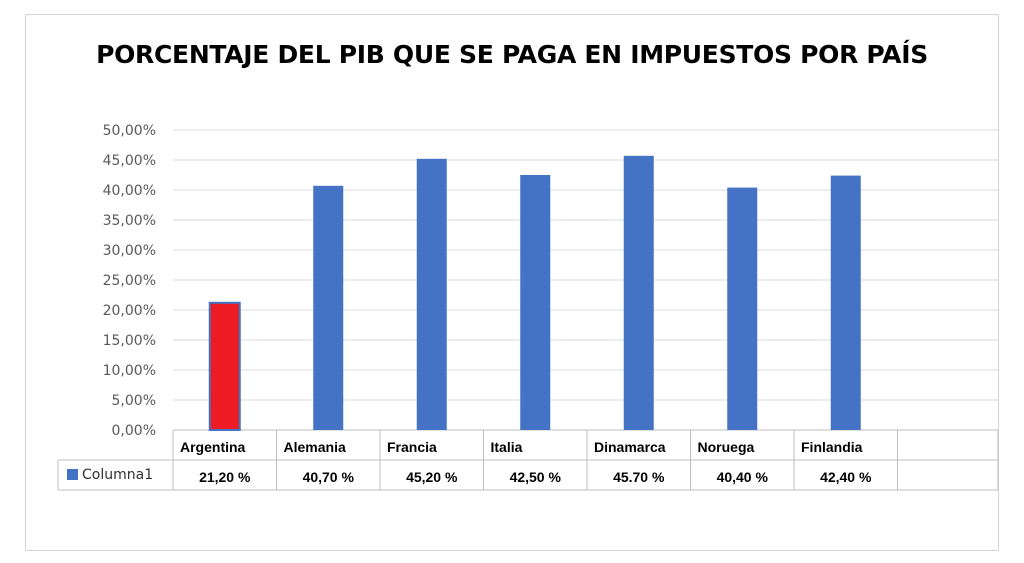  What do you see at coordinates (129, 251) in the screenshot?
I see `y-tick-label: 30,00%` at bounding box center [129, 251].